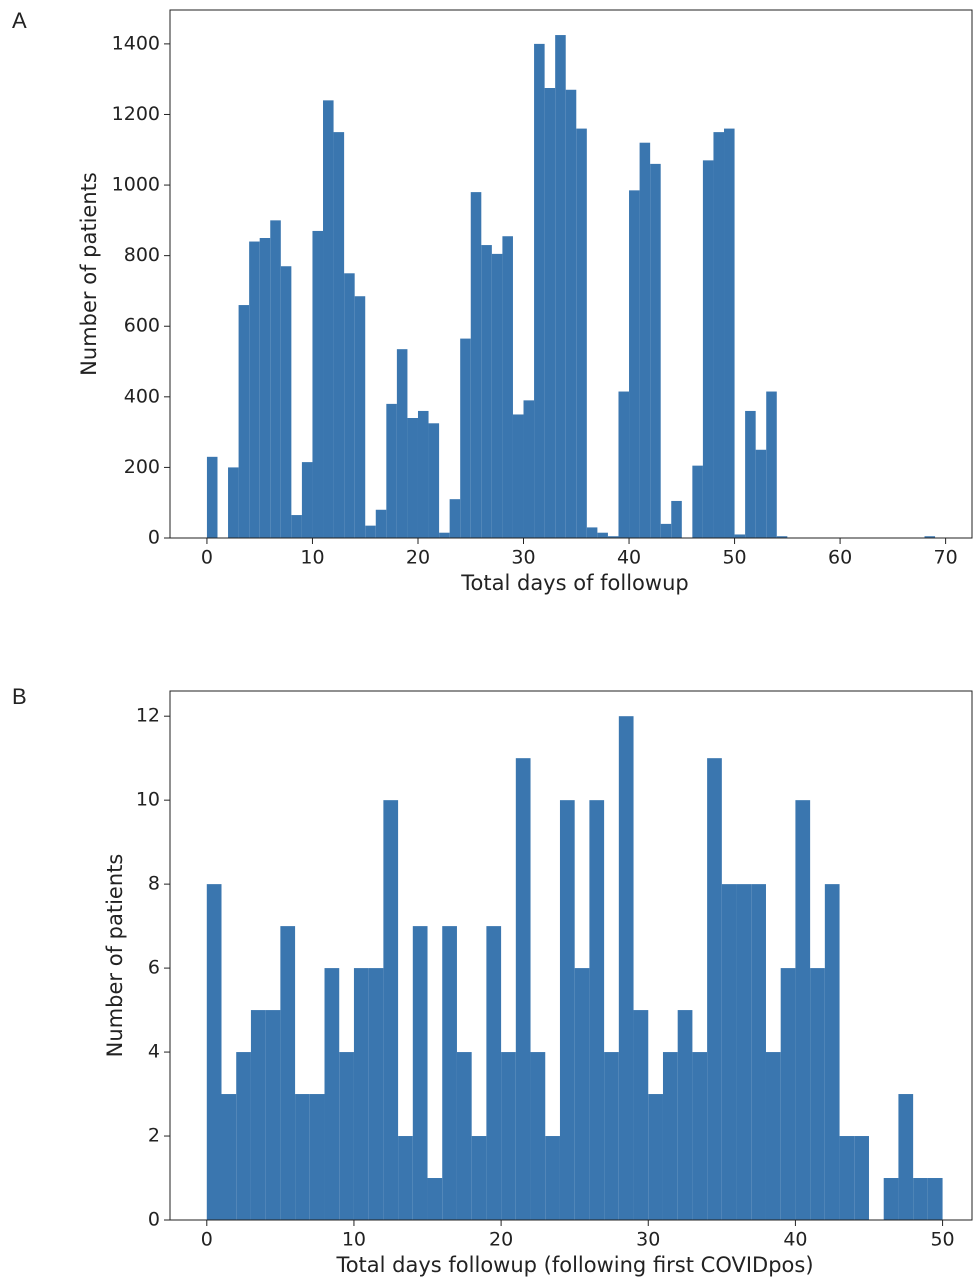 This screenshot has width=973, height=1278. Describe the element at coordinates (734, 558) in the screenshot. I see `x-tick-label: 50` at that location.